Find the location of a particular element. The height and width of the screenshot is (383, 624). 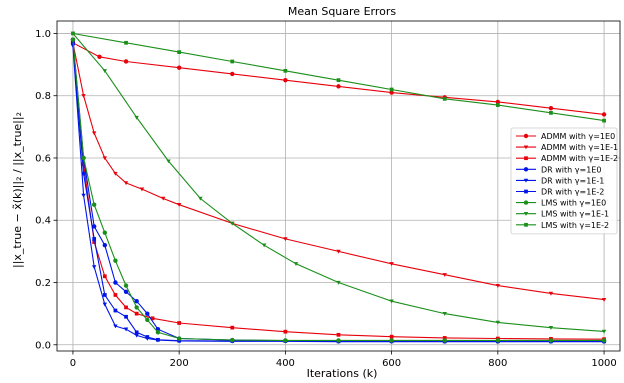

legend-item: LMS with γ=1E-1 is located at coordinates (562, 214).